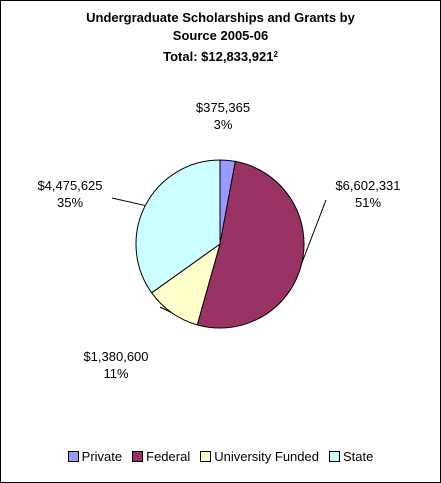  I want to click on chart-subtitle-text: Total: $12,833,921, so click(218, 56).